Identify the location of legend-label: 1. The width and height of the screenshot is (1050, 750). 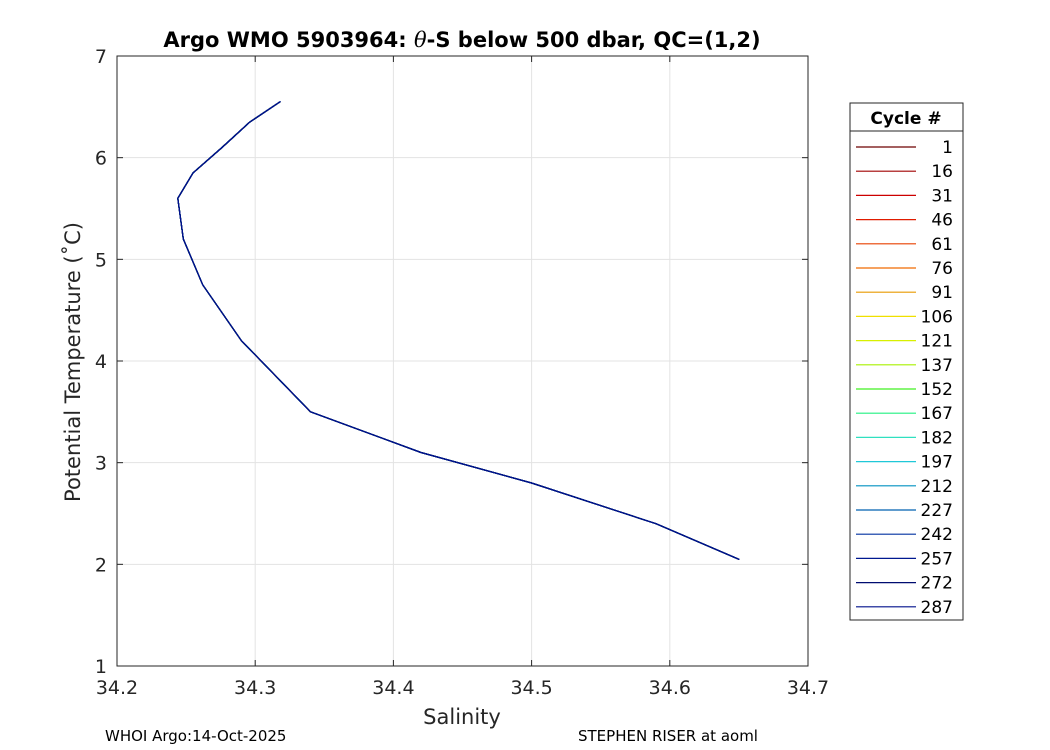
(947, 148).